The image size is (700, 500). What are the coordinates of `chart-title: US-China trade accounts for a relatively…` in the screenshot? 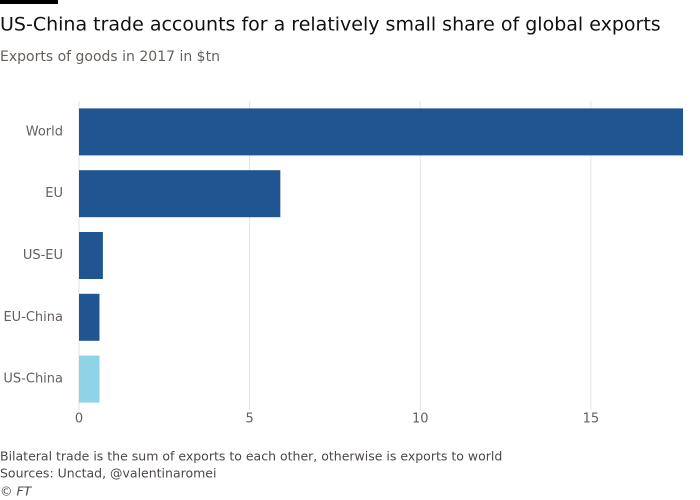 It's located at (330, 25).